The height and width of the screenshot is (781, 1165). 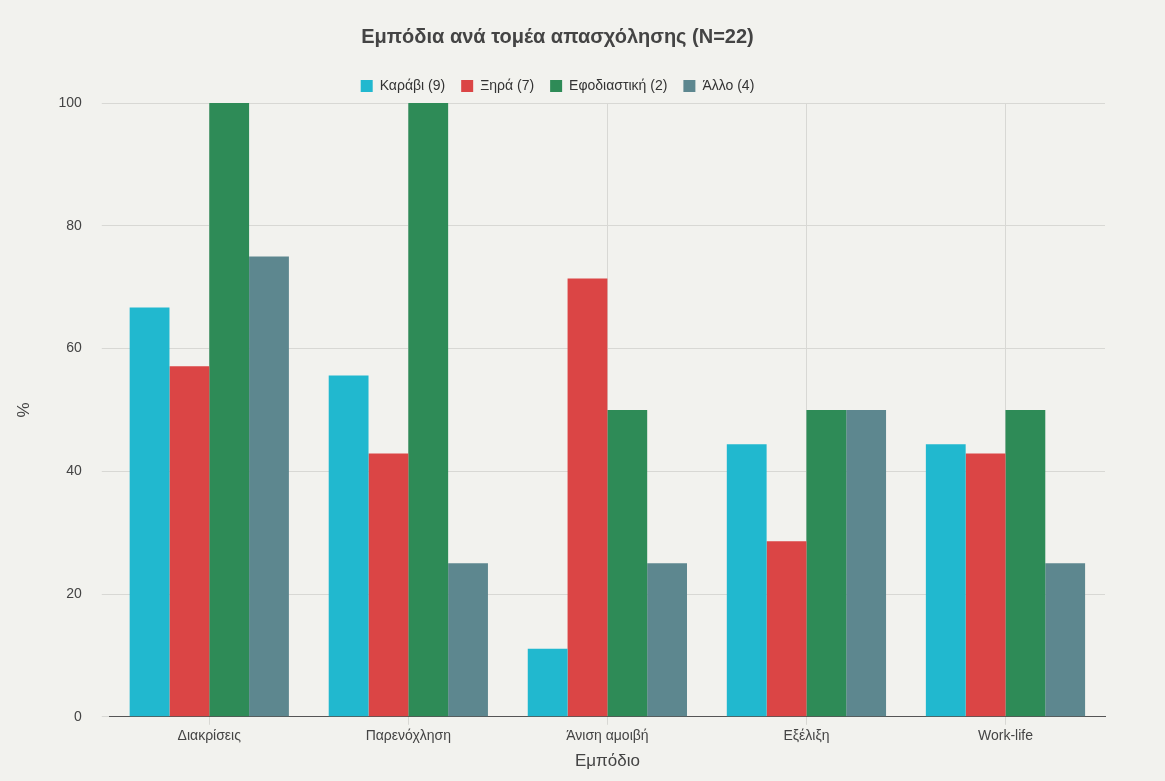 What do you see at coordinates (618, 84) in the screenshot?
I see `legend-label: Εφοδιαστική (2)` at bounding box center [618, 84].